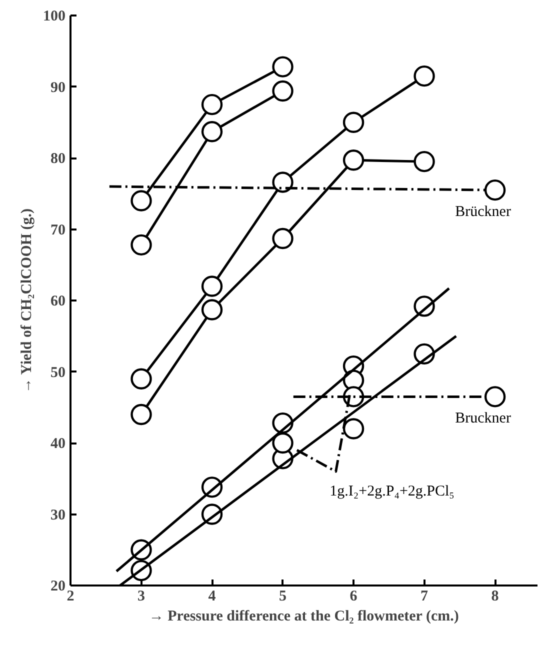  What do you see at coordinates (354, 596) in the screenshot?
I see `x-tick-label: 6` at bounding box center [354, 596].